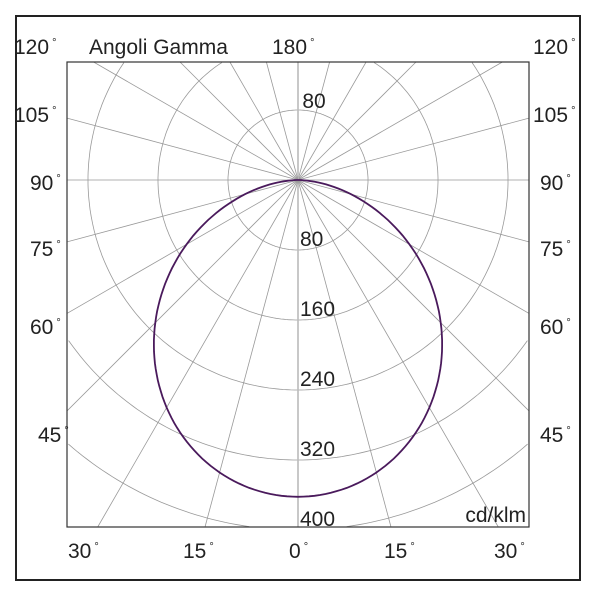 The width and height of the screenshot is (600, 600). What do you see at coordinates (554, 115) in the screenshot?
I see `angle-label-right: 105 °` at bounding box center [554, 115].